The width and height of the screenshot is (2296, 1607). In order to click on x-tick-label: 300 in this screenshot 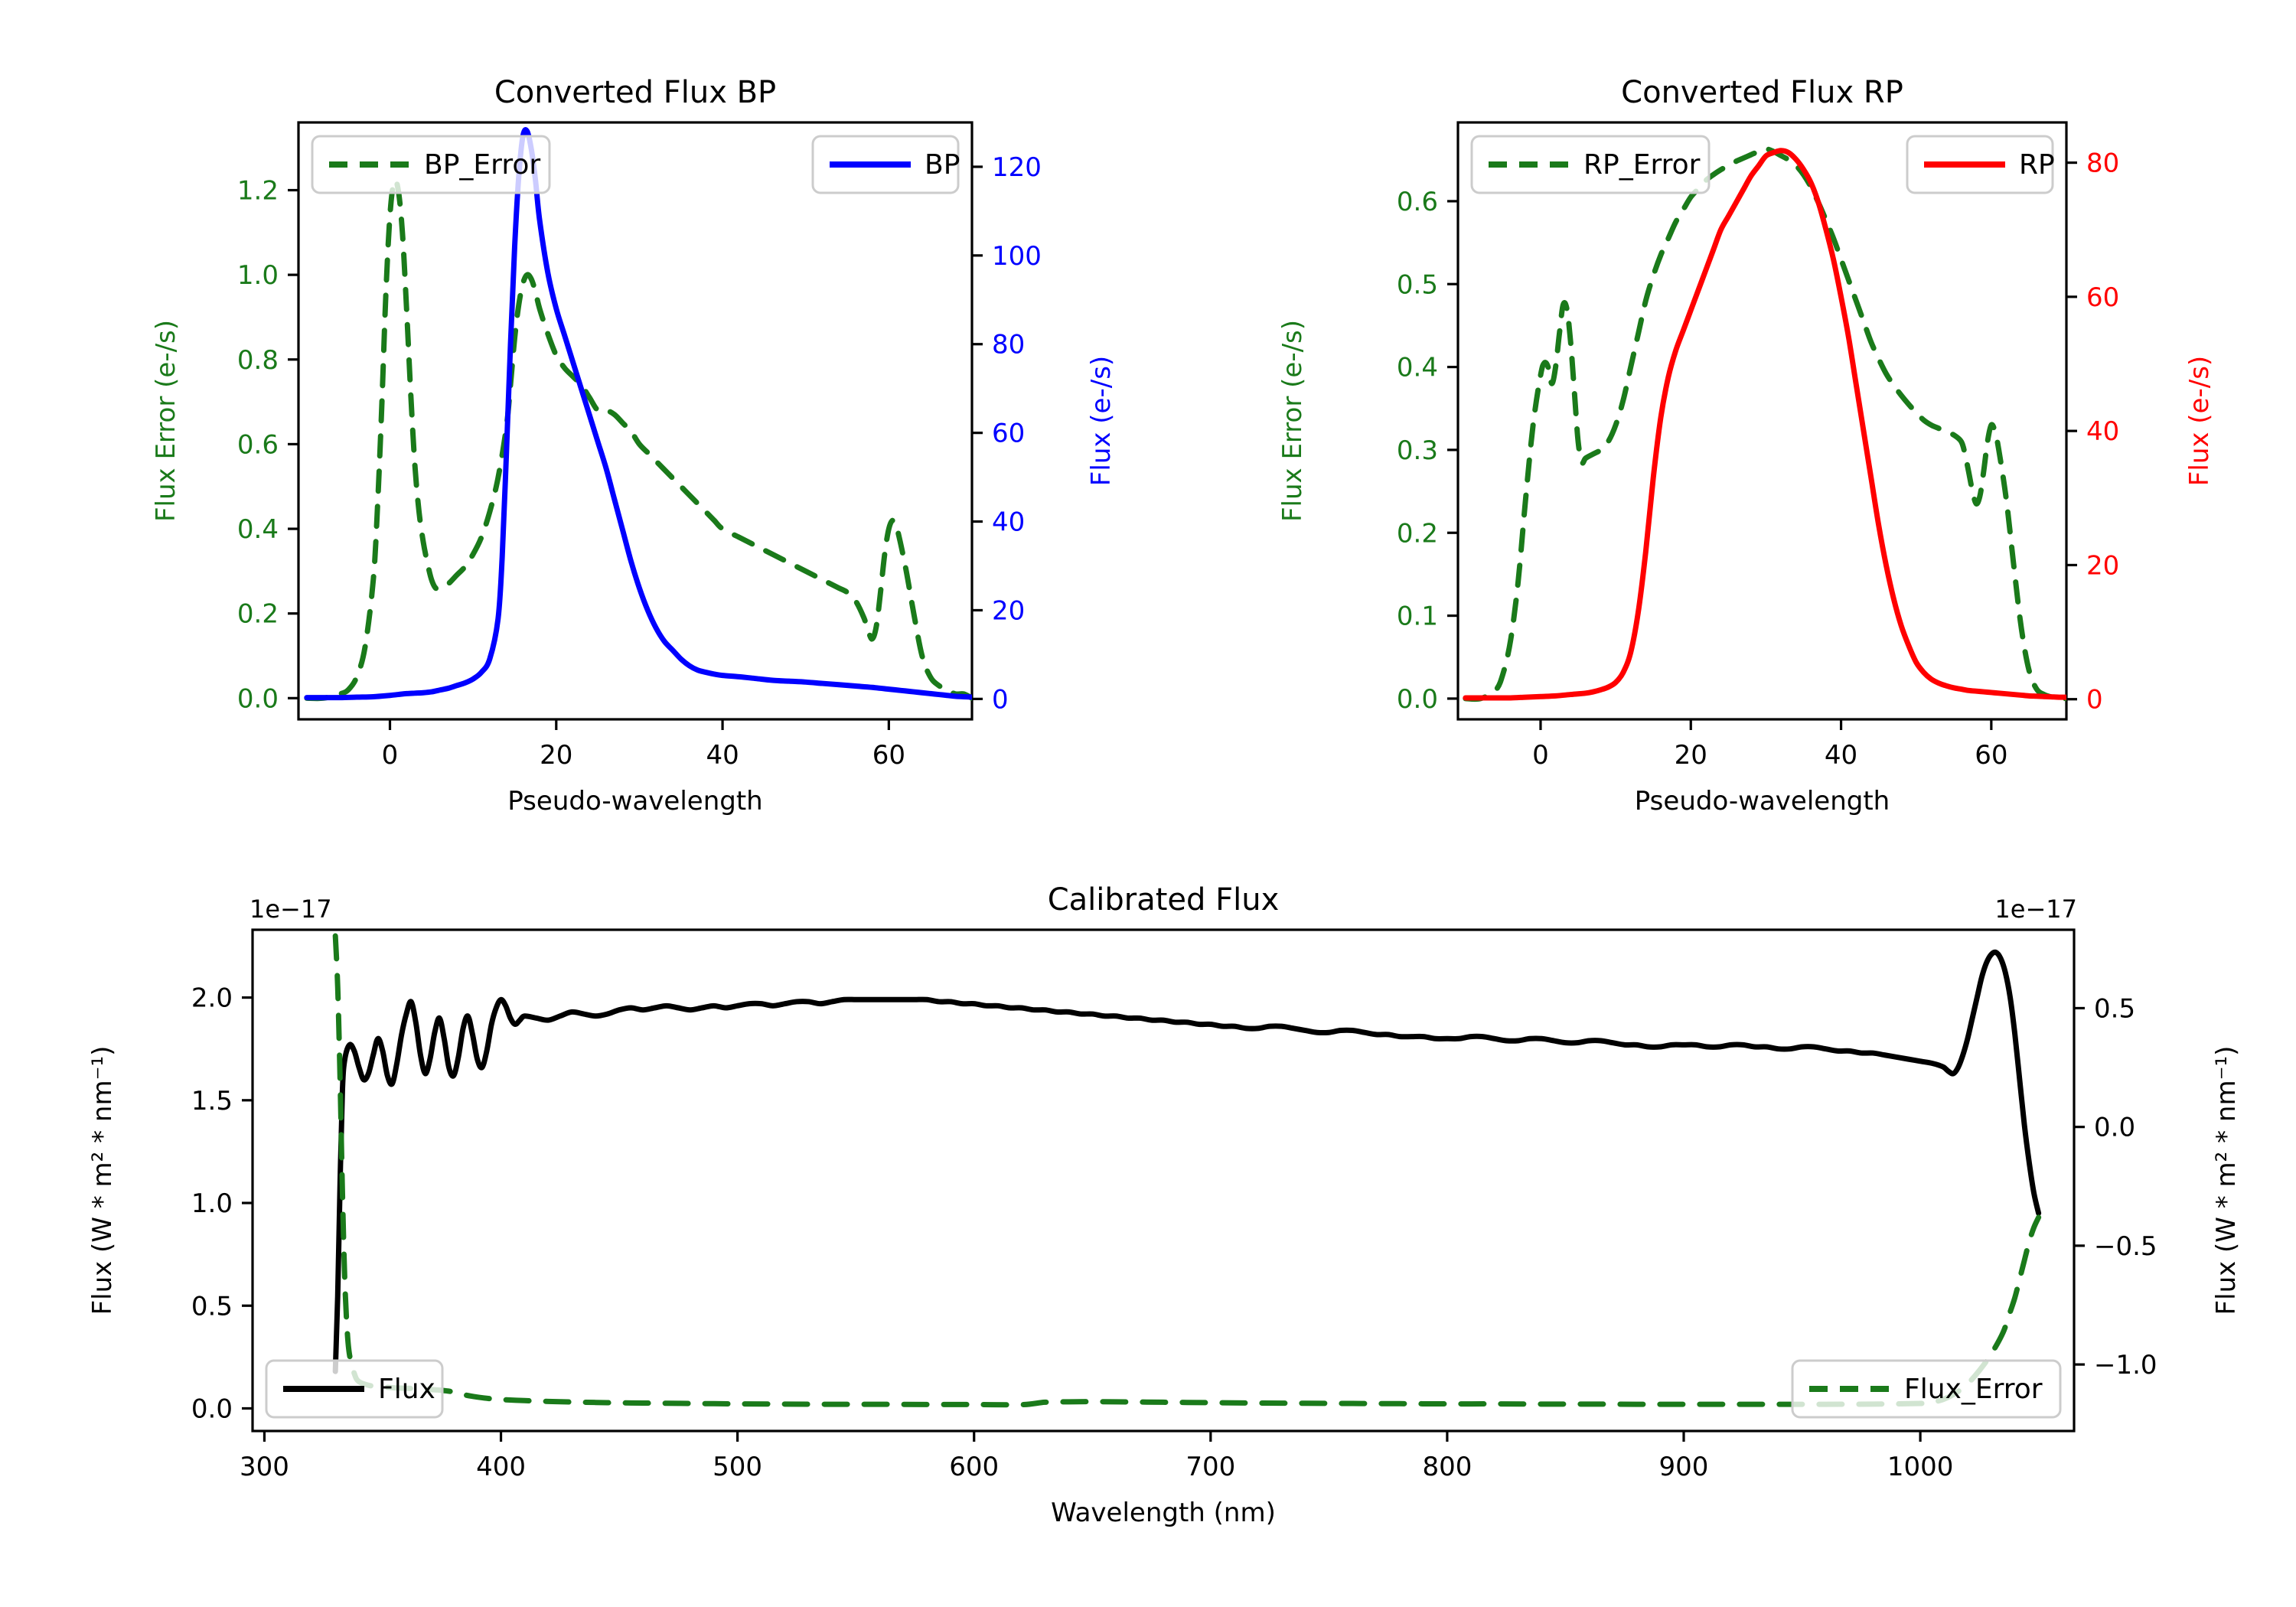, I will do `click(264, 1467)`.